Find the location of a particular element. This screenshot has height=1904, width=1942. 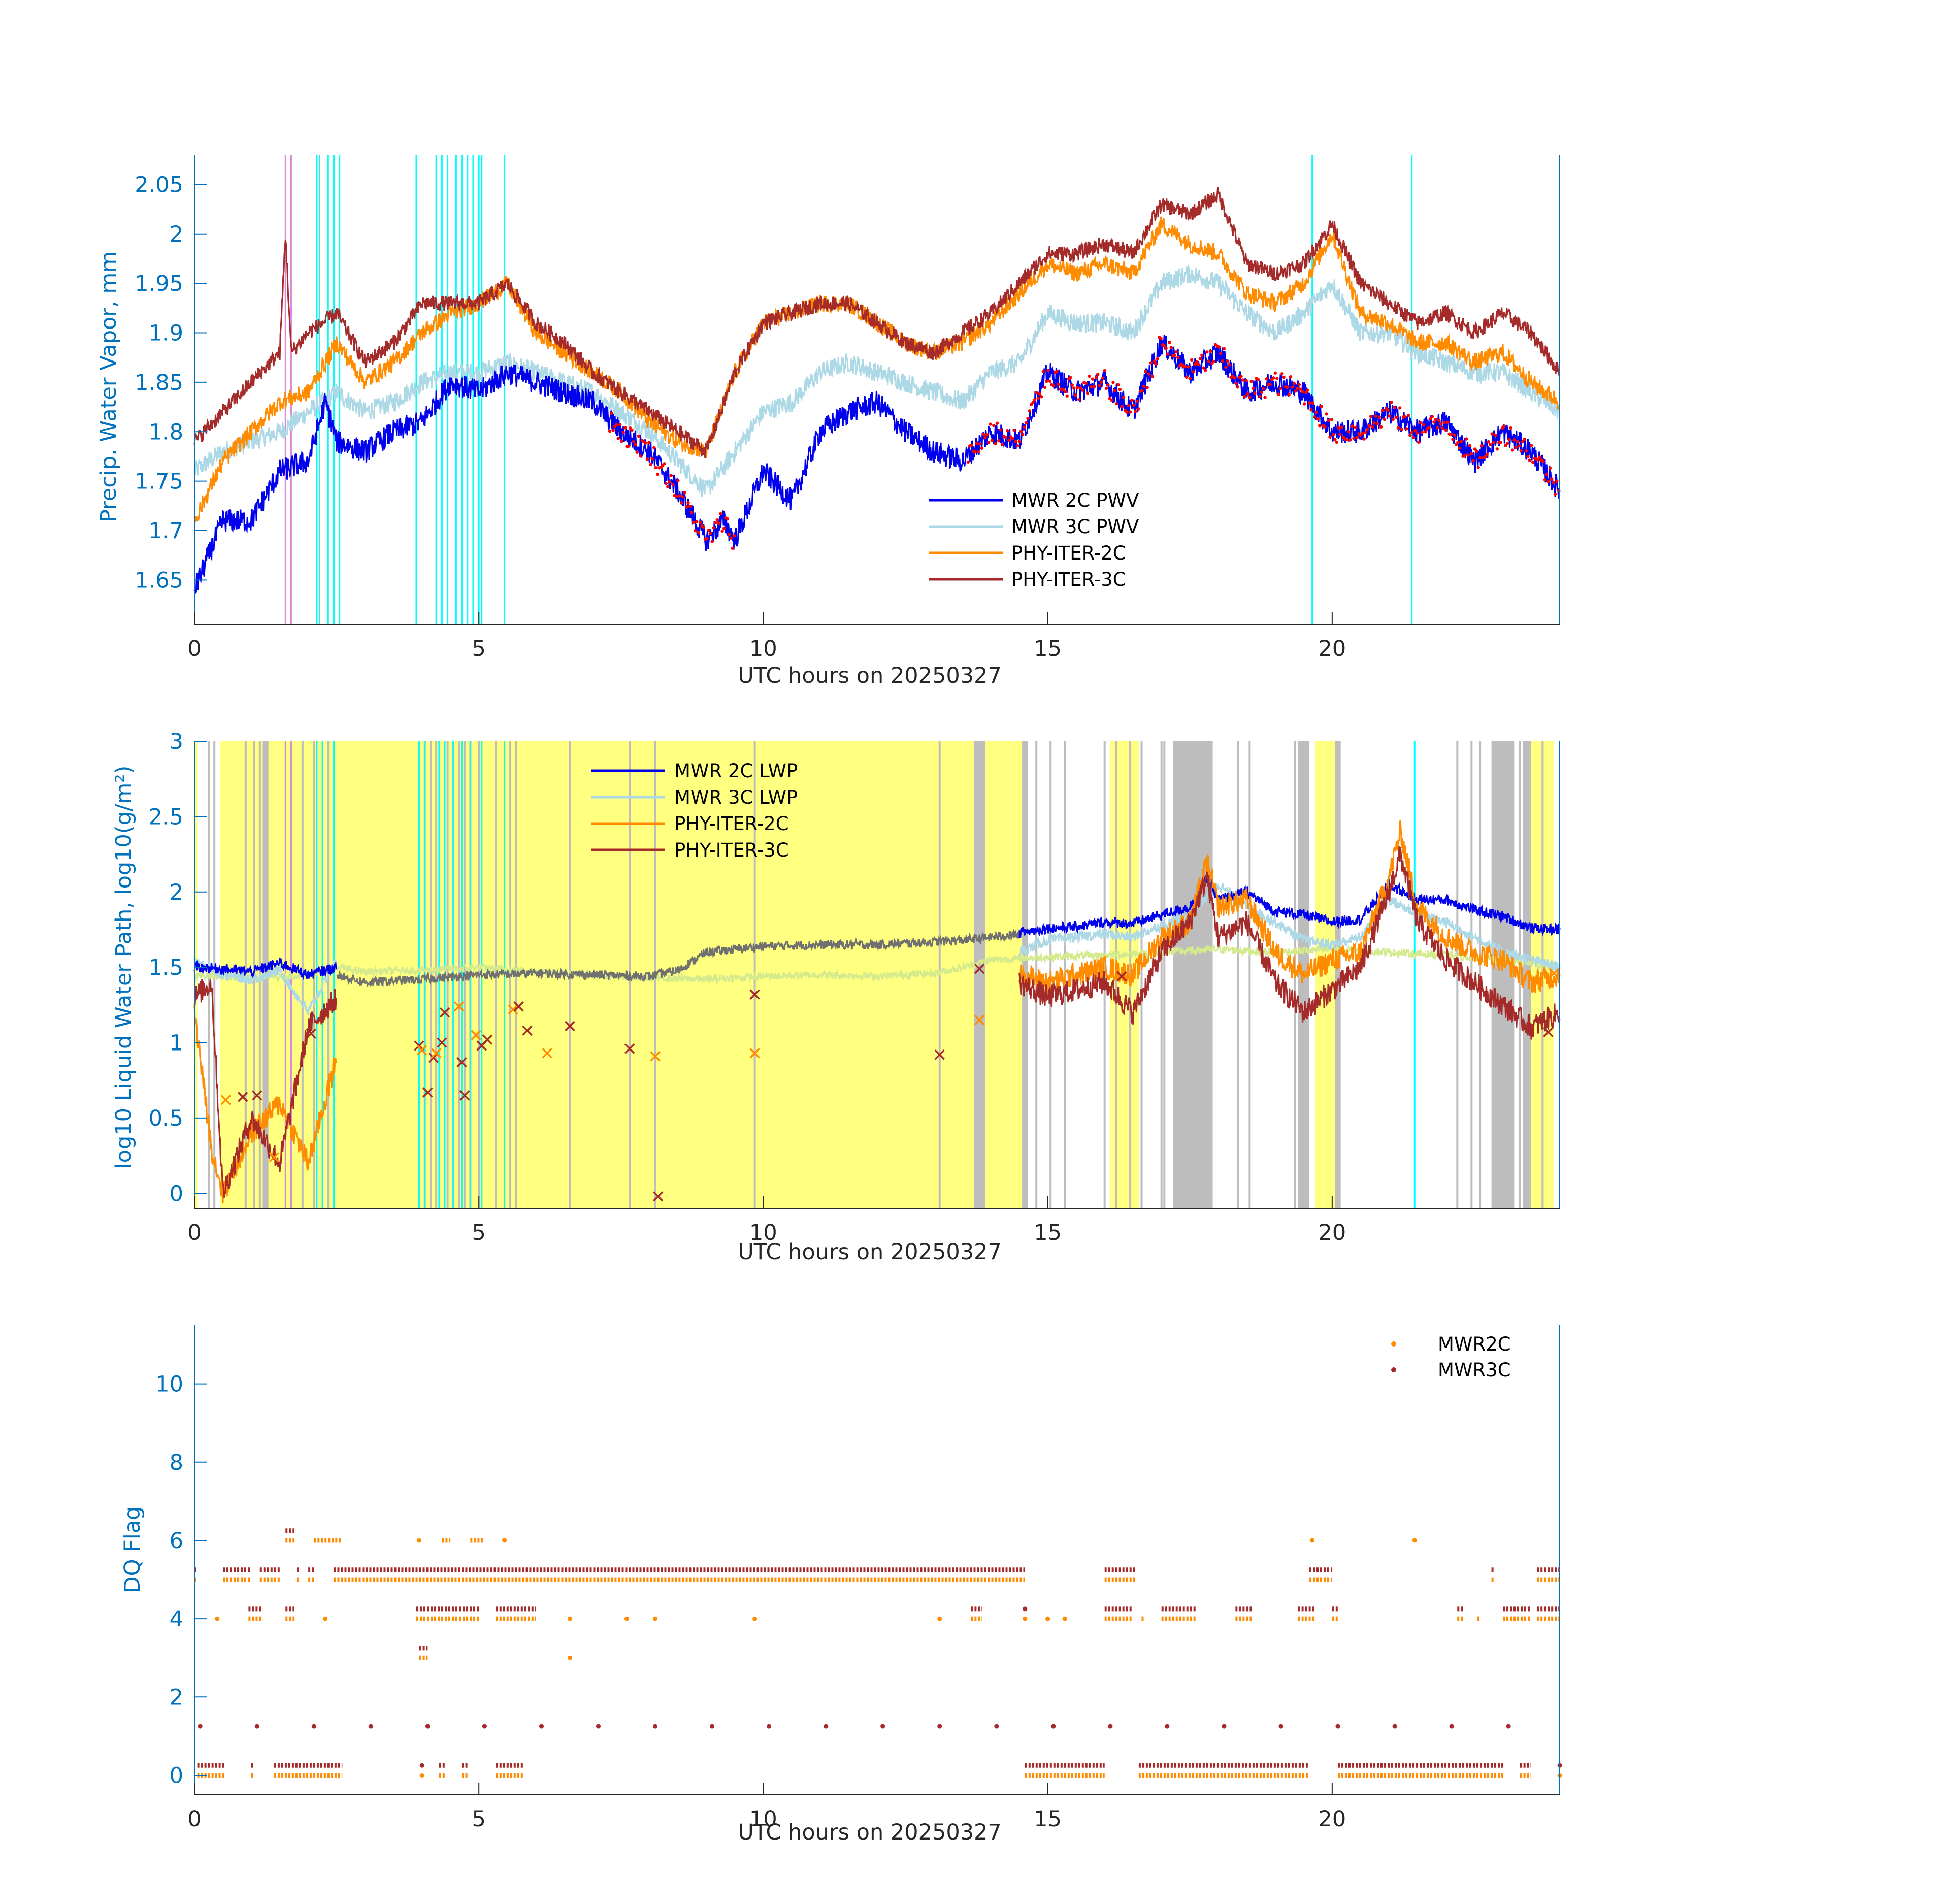

lwp-y-tick-label-4: 2 is located at coordinates (176, 893).